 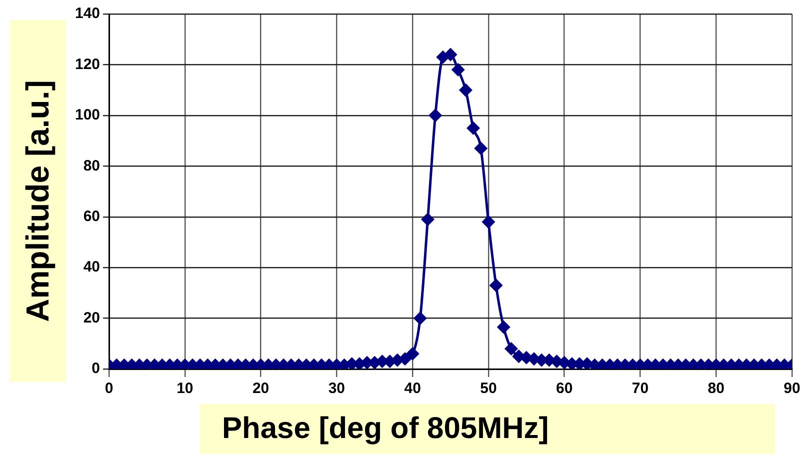 I want to click on x-tick-label: 90, so click(x=792, y=389).